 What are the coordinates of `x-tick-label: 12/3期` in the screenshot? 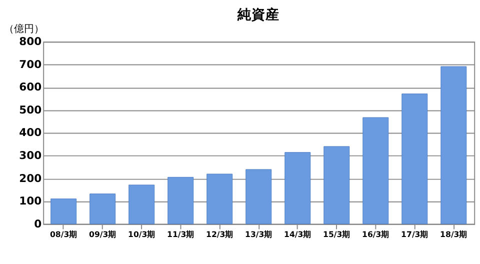 It's located at (220, 235).